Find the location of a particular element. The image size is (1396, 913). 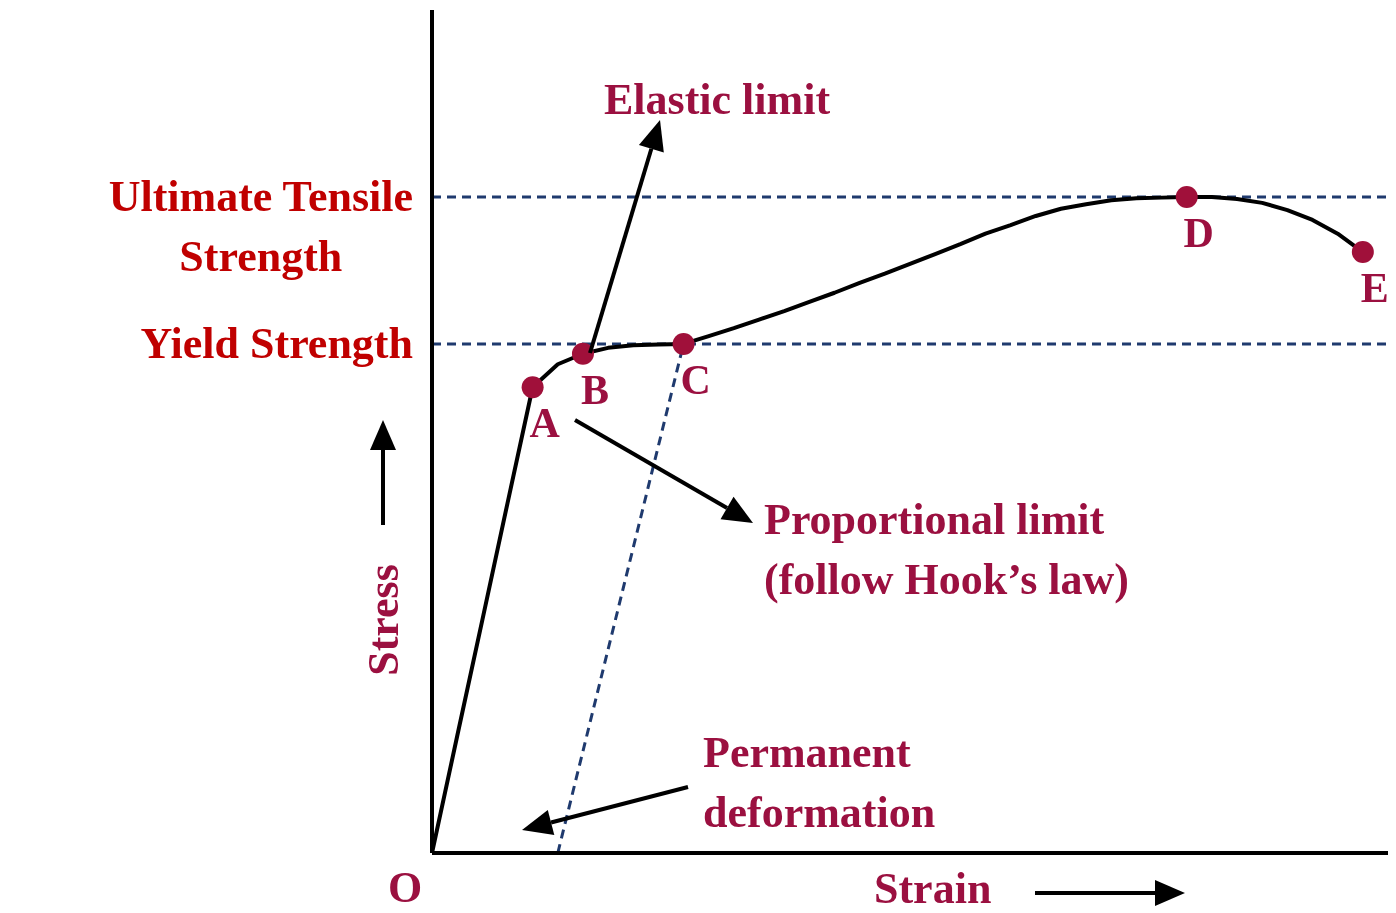

annotation: C is located at coordinates (695, 379).